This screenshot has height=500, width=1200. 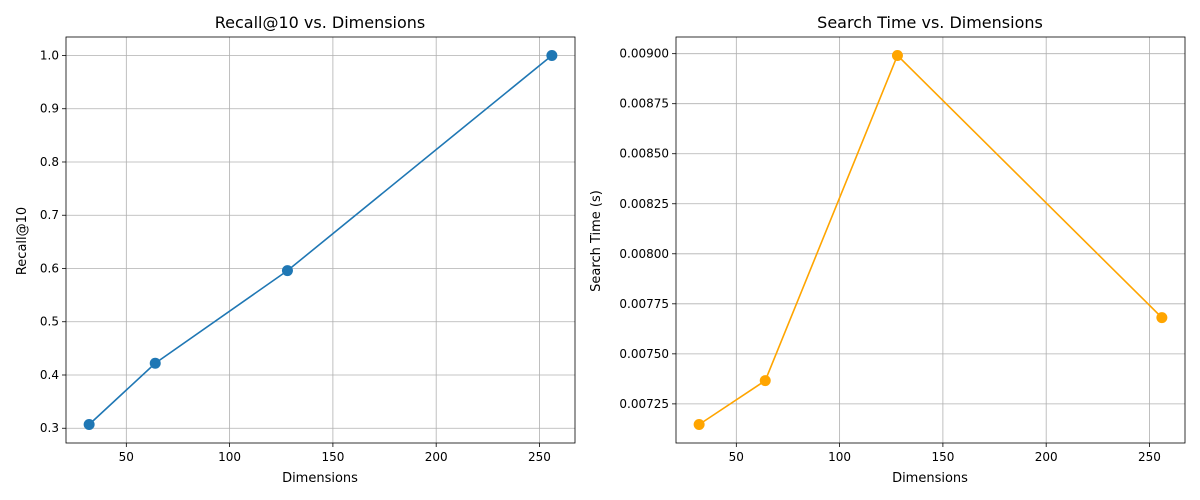 What do you see at coordinates (736, 457) in the screenshot?
I see `search-time-chart-xtick-label: 50` at bounding box center [736, 457].